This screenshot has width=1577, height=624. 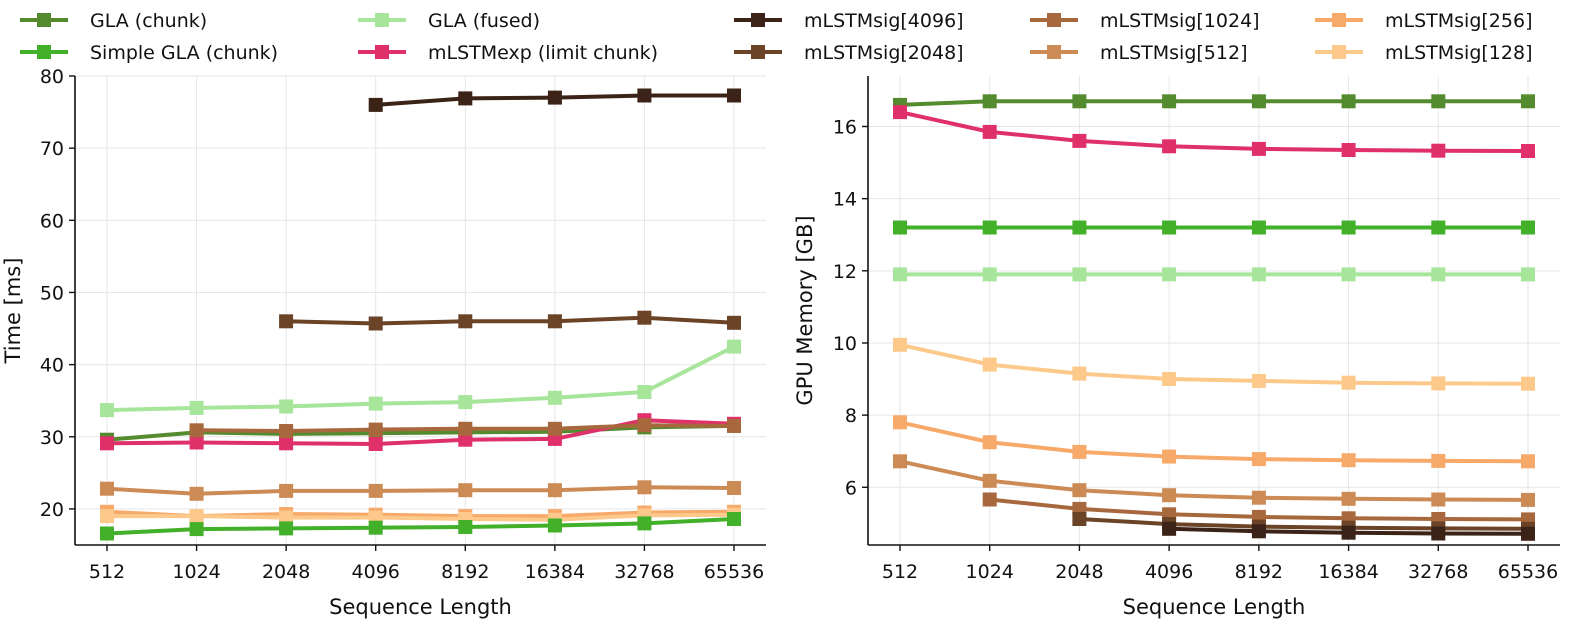 I want to click on x-tick-label: 512, so click(x=900, y=572).